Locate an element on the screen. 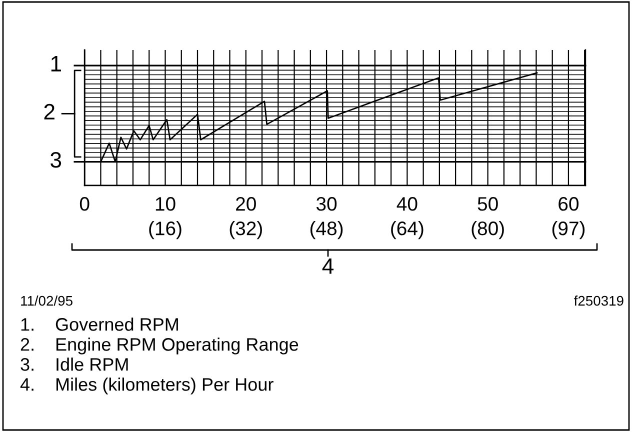  text: (48) is located at coordinates (326, 230).